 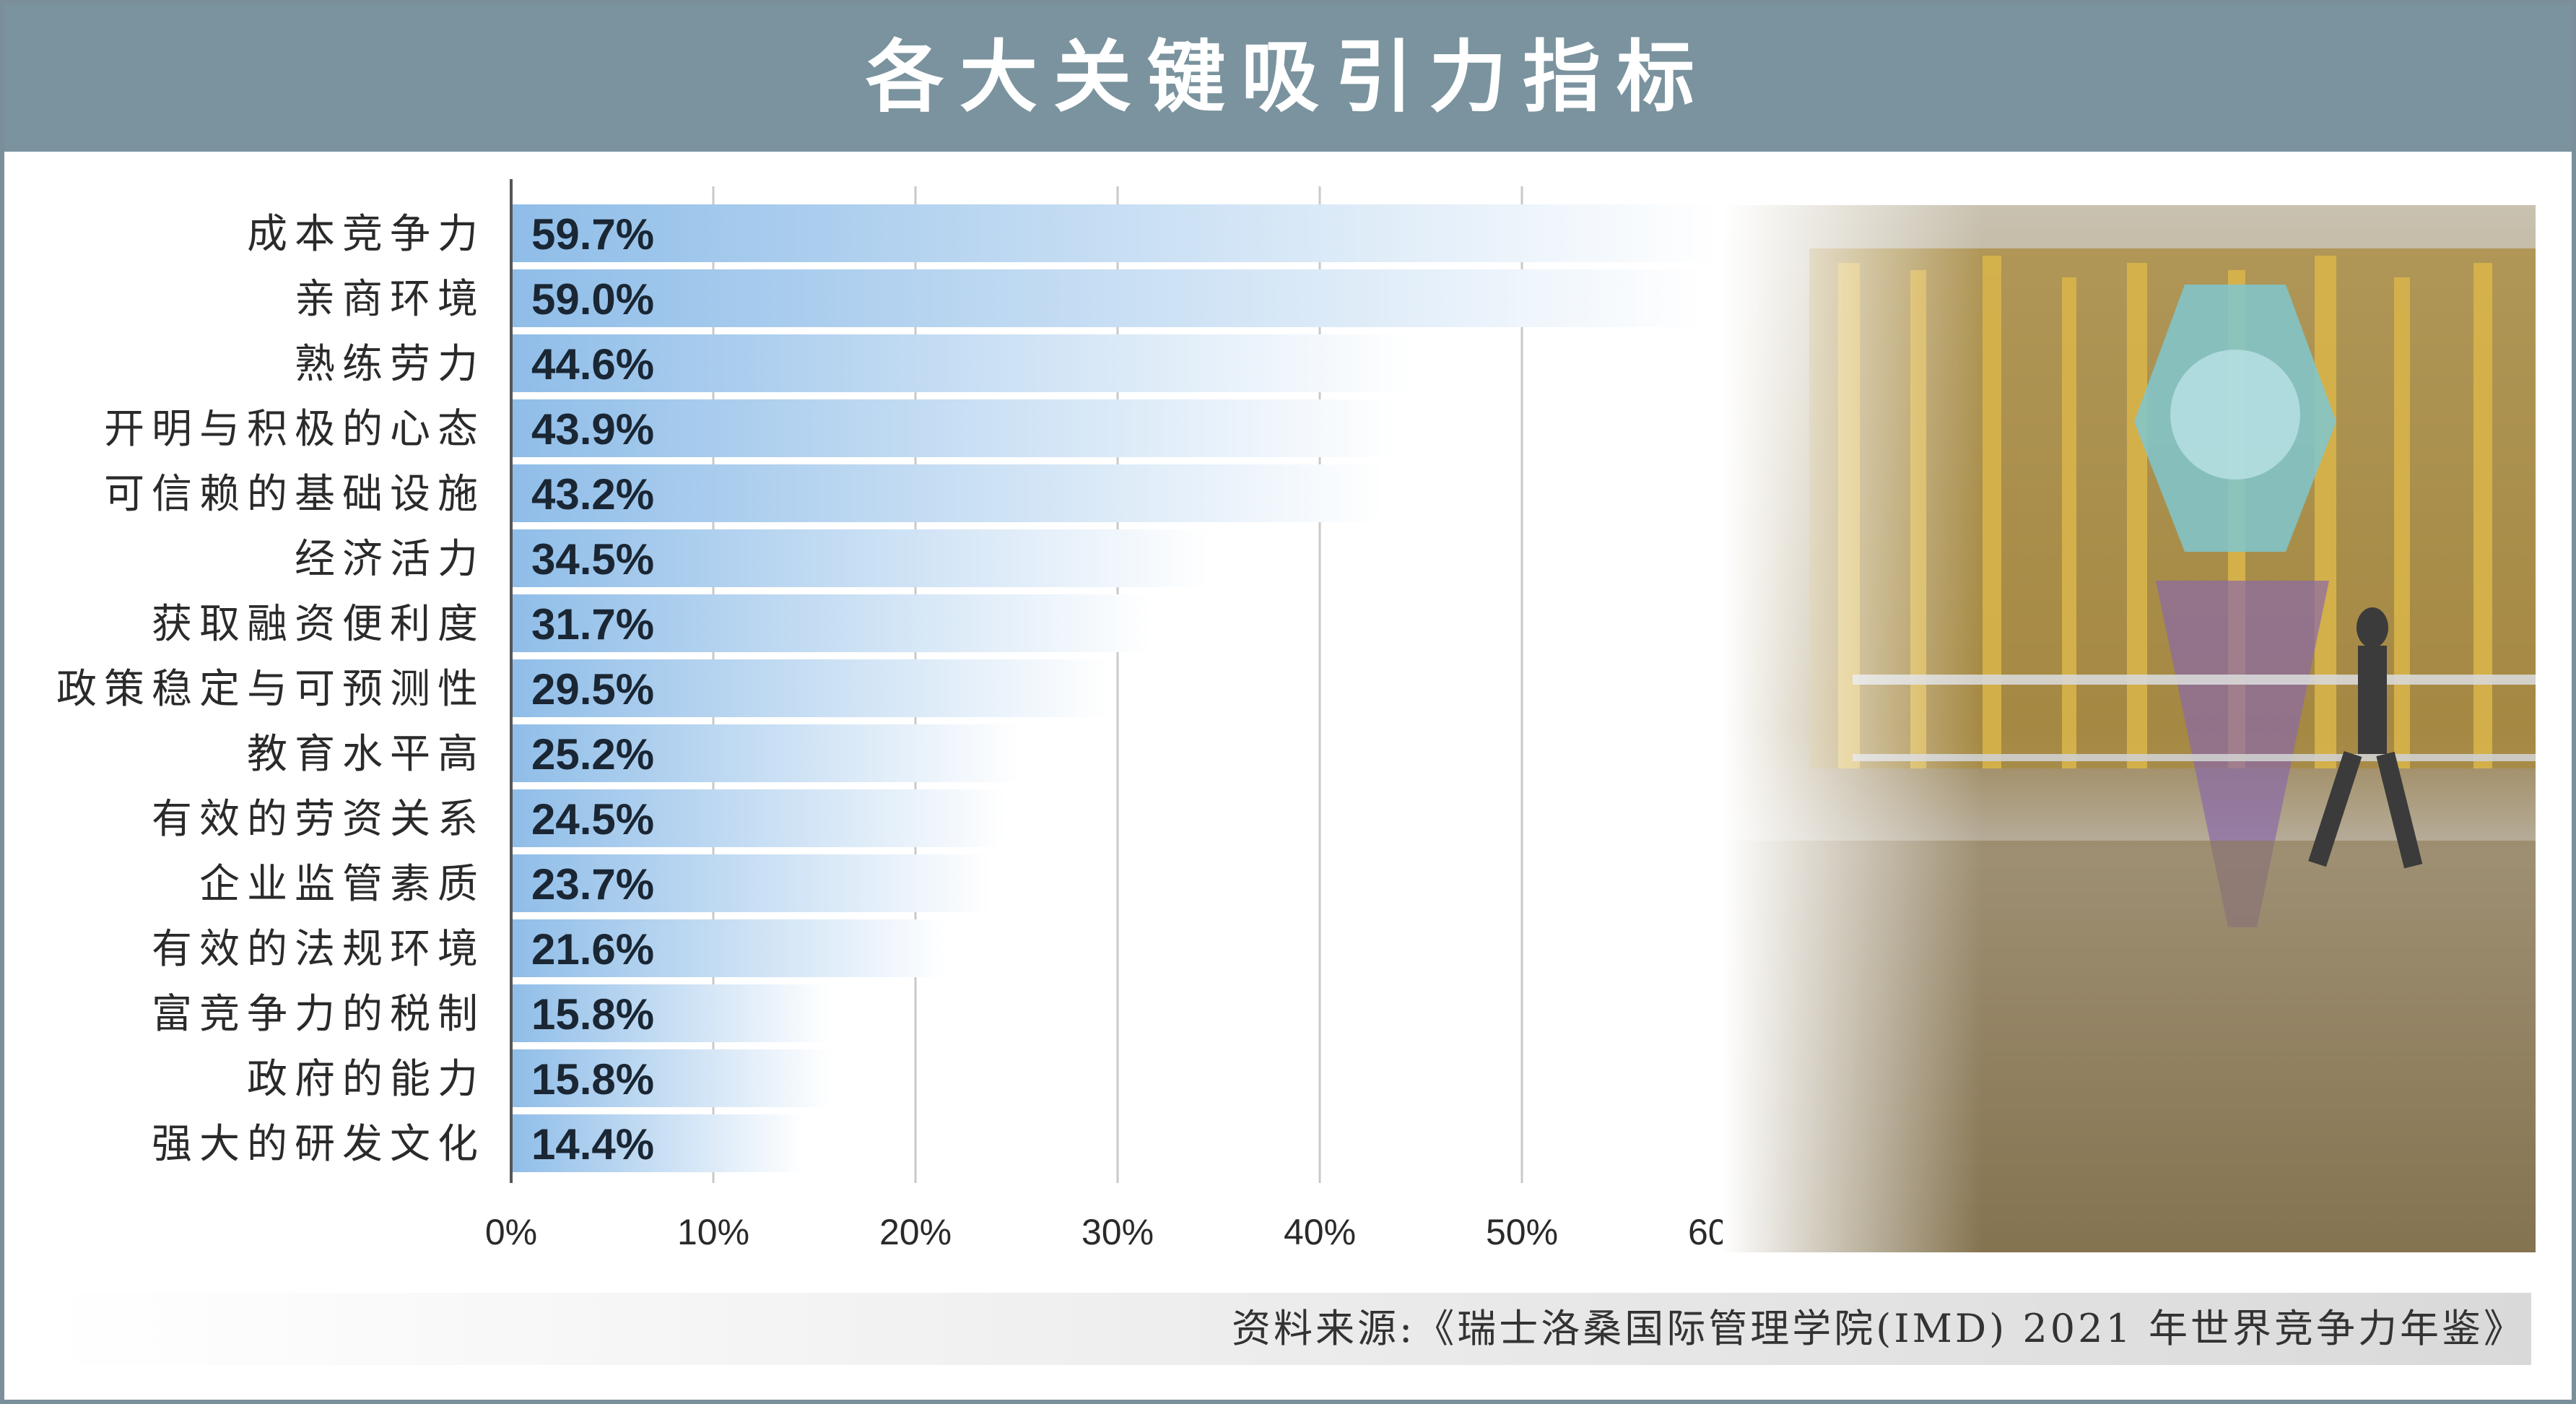 I want to click on value-label: 34.5%, so click(x=592, y=559).